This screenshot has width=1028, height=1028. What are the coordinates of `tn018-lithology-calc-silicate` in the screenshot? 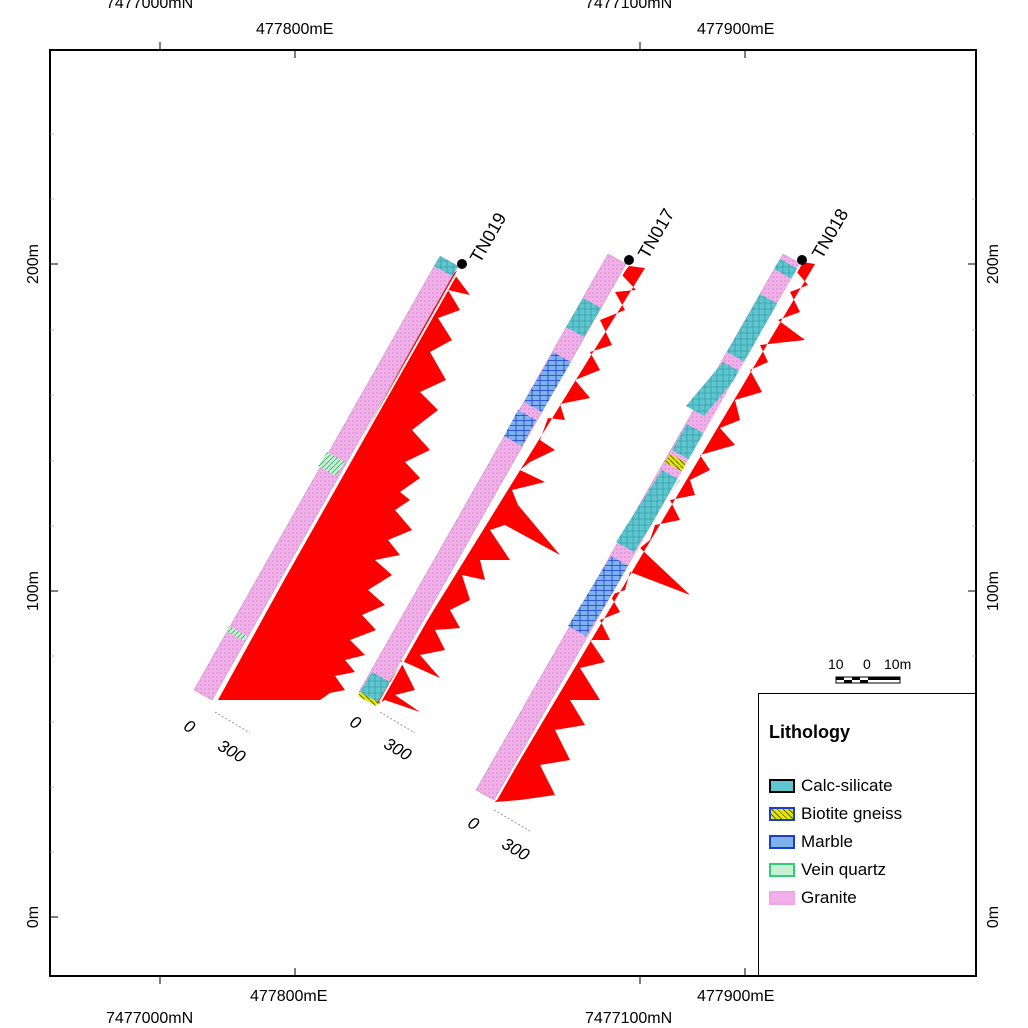 It's located at (786, 269).